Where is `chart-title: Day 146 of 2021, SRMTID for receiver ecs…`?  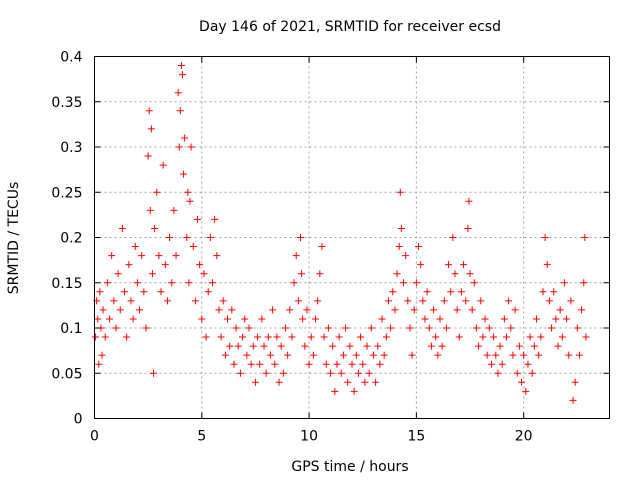
chart-title: Day 146 of 2021, SRMTID for receiver ecs… is located at coordinates (350, 27).